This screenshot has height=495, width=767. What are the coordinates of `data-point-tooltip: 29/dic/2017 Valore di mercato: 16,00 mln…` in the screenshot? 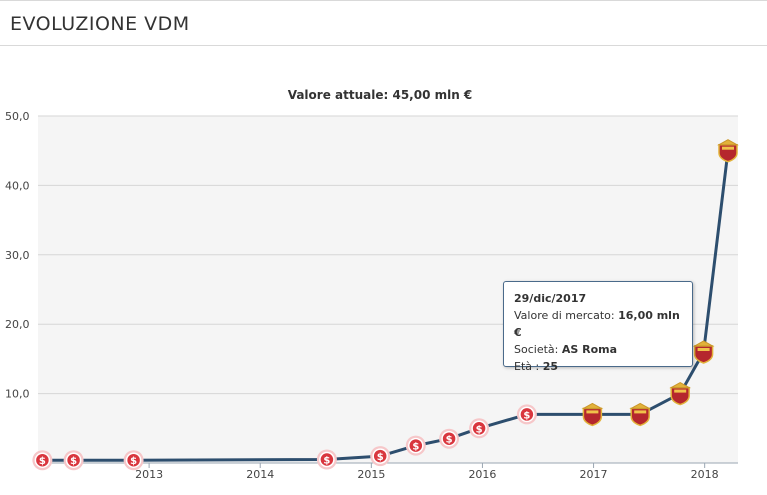 It's located at (598, 327).